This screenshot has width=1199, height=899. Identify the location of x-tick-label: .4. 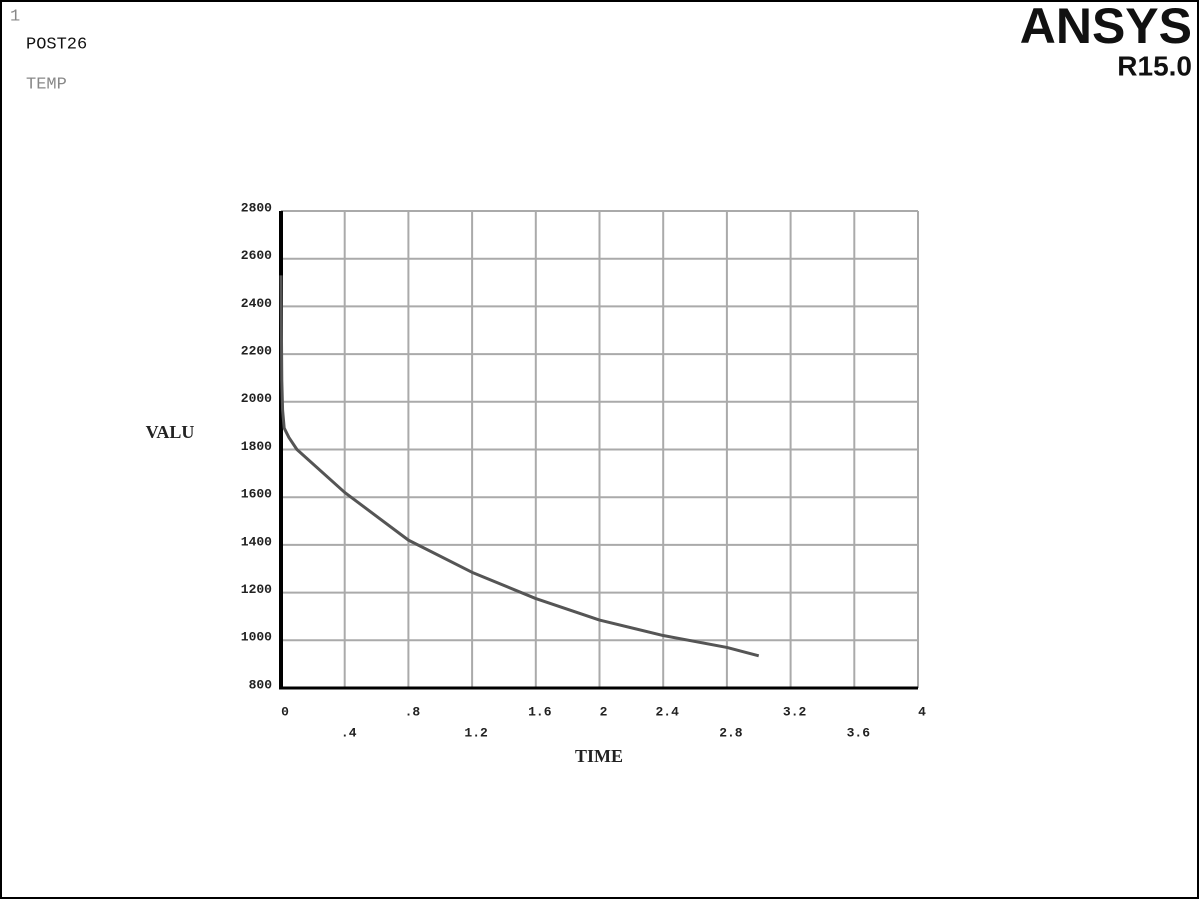
(349, 732).